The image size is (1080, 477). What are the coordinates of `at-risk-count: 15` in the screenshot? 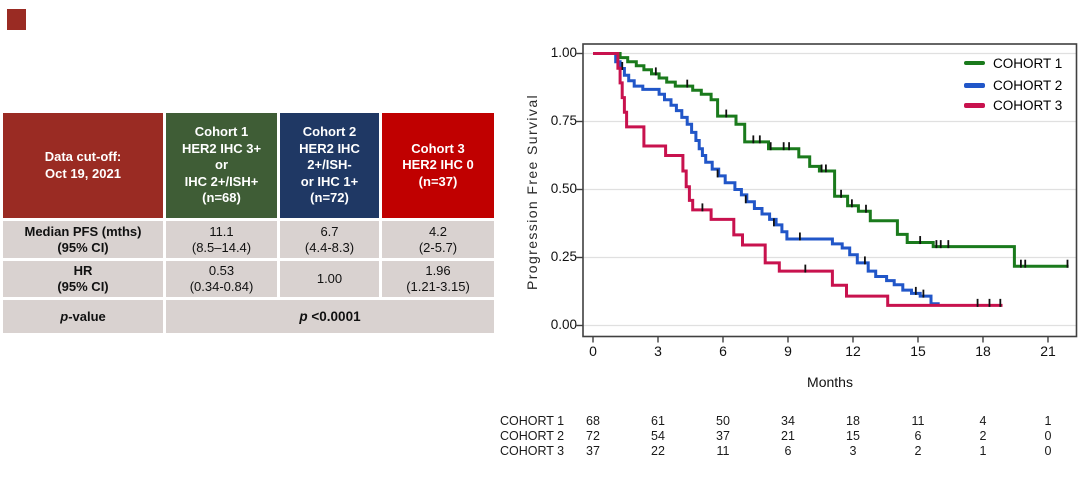 It's located at (853, 436).